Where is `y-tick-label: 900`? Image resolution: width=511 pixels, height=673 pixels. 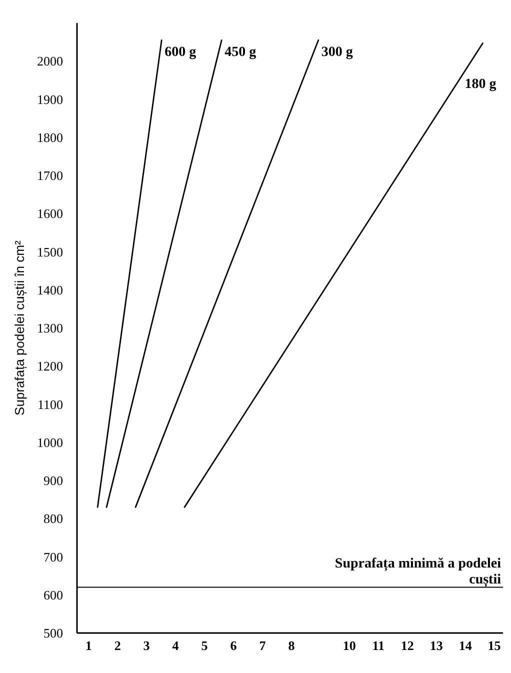
y-tick-label: 900 is located at coordinates (53, 480).